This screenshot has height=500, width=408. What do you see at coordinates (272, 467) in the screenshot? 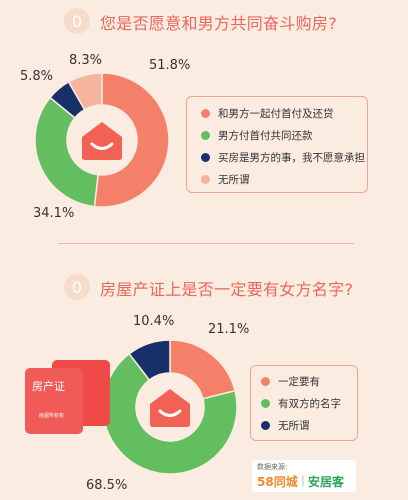
I see `source-label: 数据来源:` at bounding box center [272, 467].